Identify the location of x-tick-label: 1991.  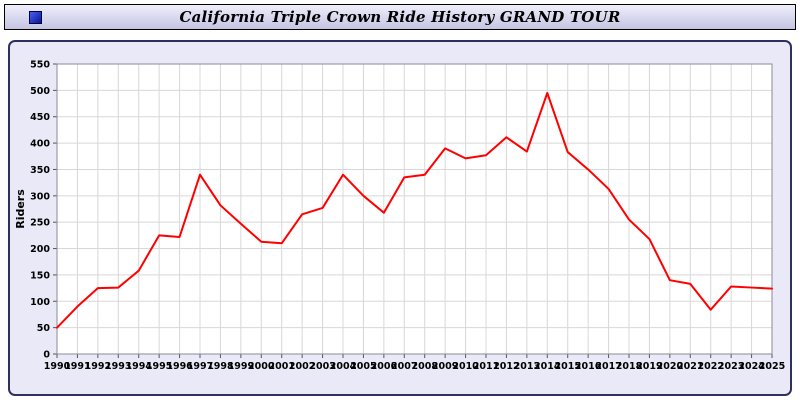
(77, 366).